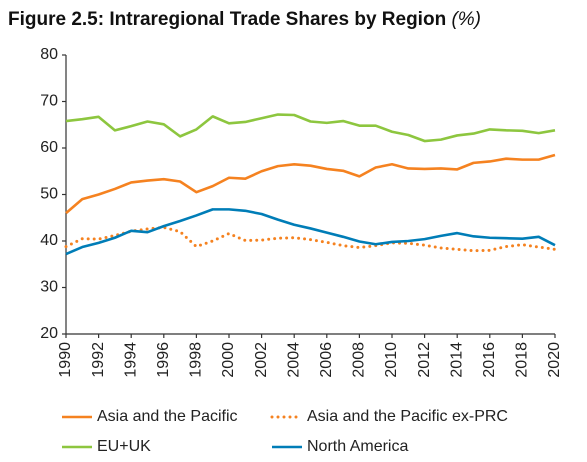 This screenshot has width=587, height=462. I want to click on legend-label: North America, so click(357, 446).